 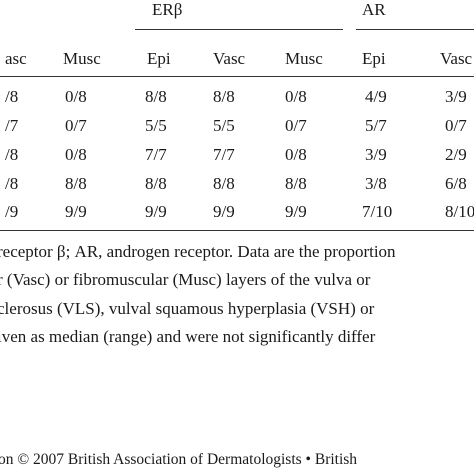 I want to click on col-header-vasc-2: Vasc, so click(x=229, y=58).